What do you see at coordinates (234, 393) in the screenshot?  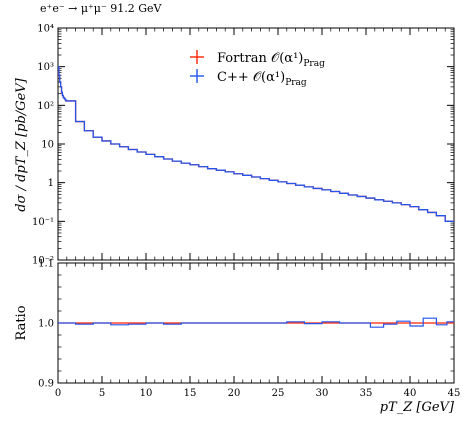 I see `x-tick-label: 20` at bounding box center [234, 393].